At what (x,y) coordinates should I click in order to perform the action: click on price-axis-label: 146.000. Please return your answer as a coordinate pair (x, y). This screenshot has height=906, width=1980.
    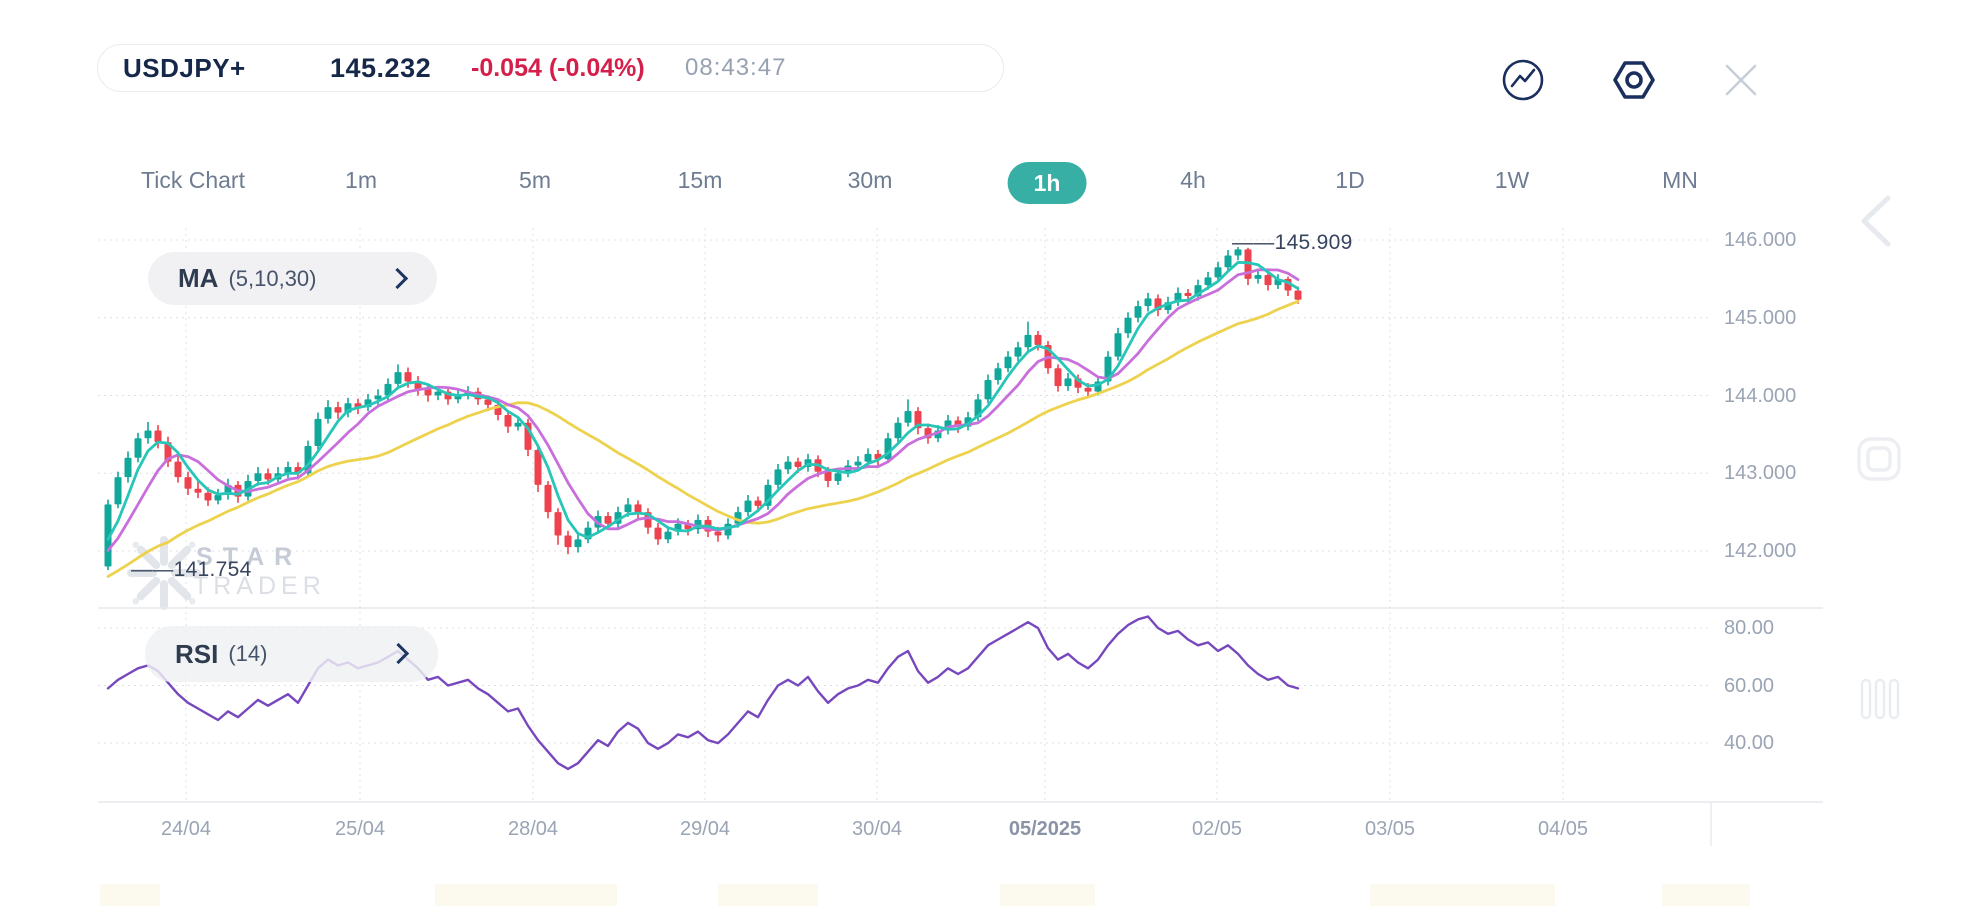
    Looking at the image, I should click on (1760, 240).